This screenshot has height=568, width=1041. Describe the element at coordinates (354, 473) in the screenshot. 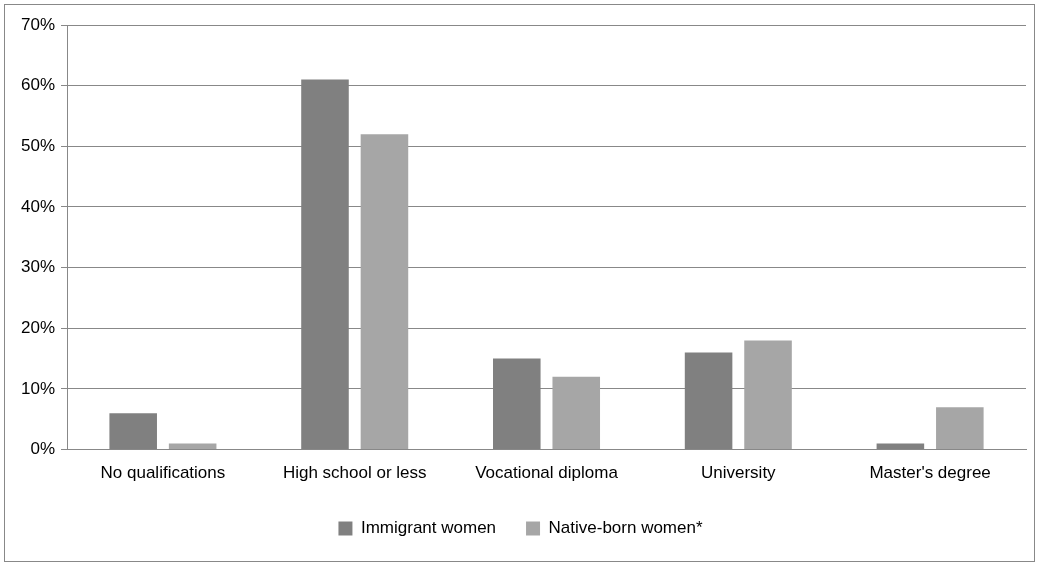

I see `x-tick-label: High school or less` at that location.